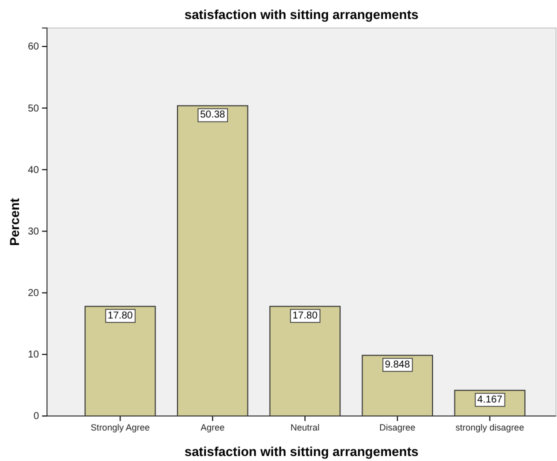 This screenshot has width=557, height=461. Describe the element at coordinates (34, 47) in the screenshot. I see `y-tick-label: 60` at that location.